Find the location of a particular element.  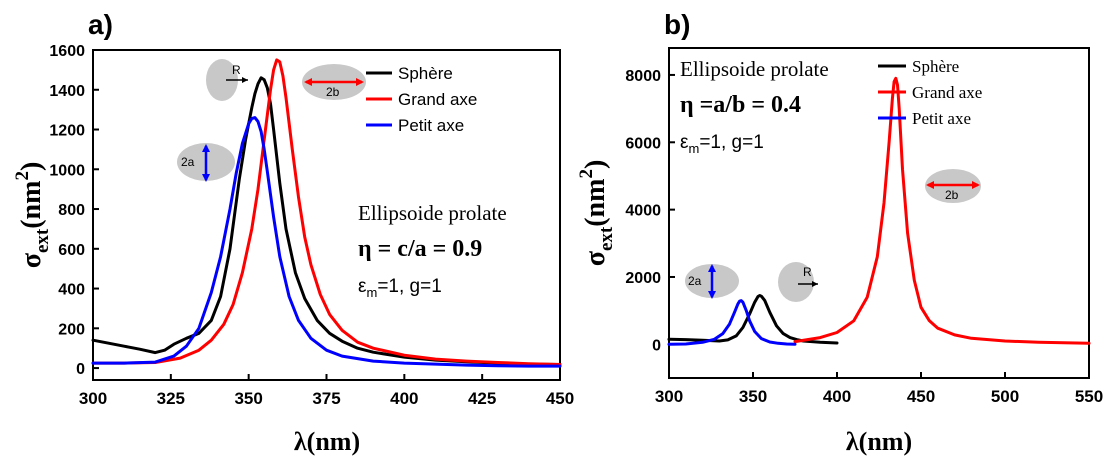

y-tick-label: 1000 is located at coordinates (67, 170).